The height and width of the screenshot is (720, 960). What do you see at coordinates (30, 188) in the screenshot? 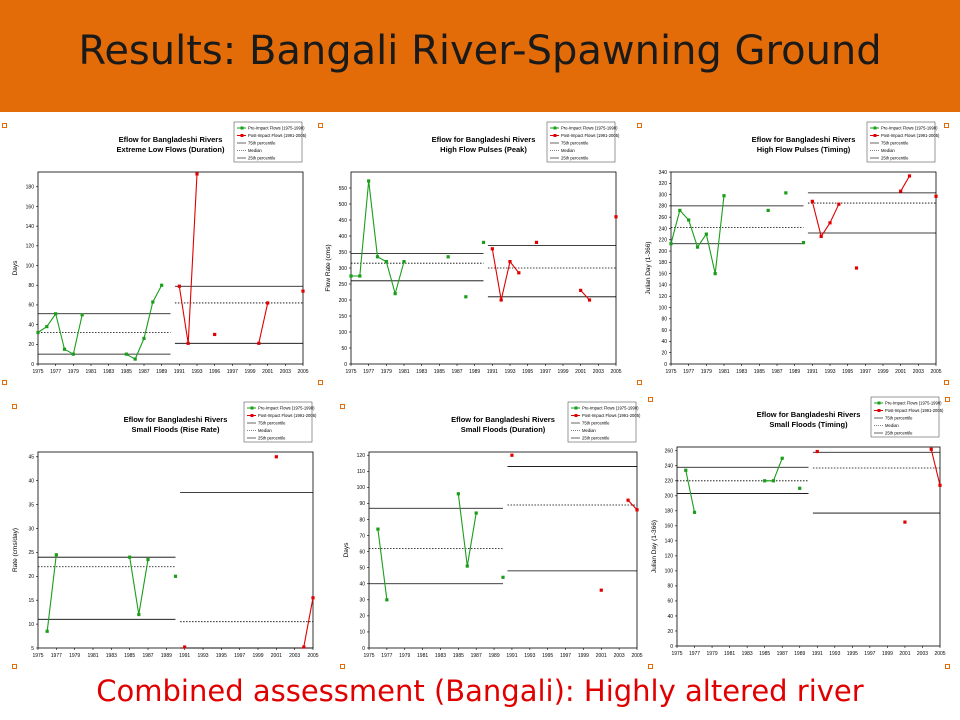
I see `y-tick-label: 180` at bounding box center [30, 188].